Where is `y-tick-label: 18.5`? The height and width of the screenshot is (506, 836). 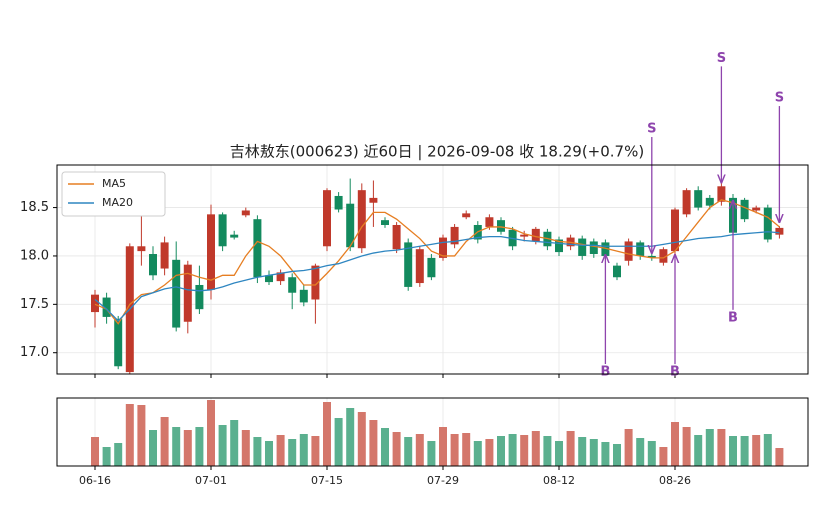
y-tick-label: 18.5 is located at coordinates (34, 207).